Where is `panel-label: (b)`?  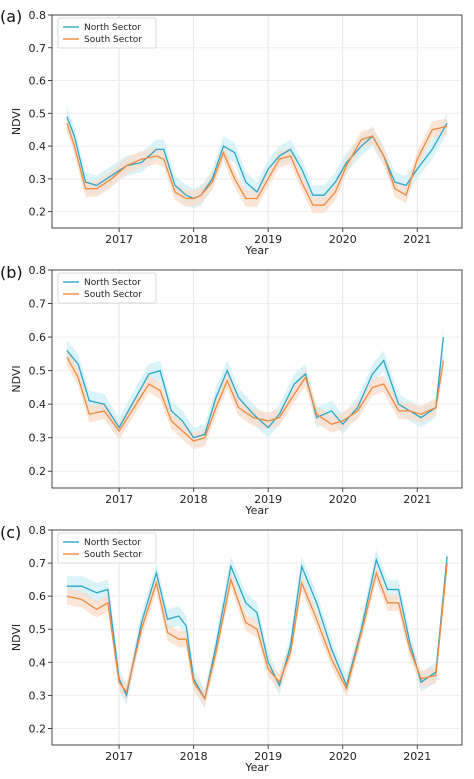
panel-label: (b) is located at coordinates (11, 272).